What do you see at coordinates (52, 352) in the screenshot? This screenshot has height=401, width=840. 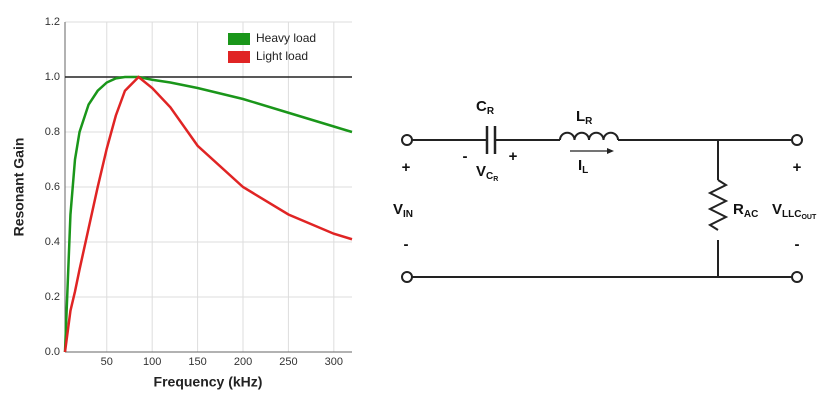 I see `y-tick-label: 0.0` at bounding box center [52, 352].